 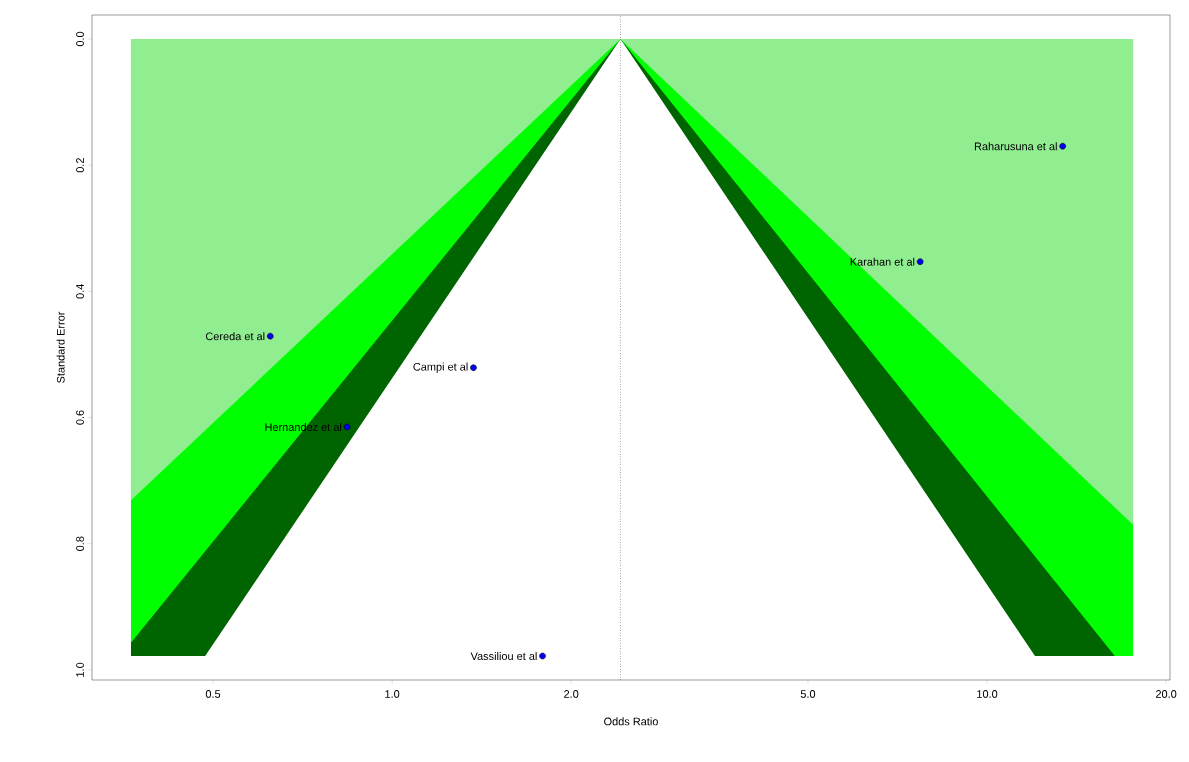 What do you see at coordinates (503, 656) in the screenshot?
I see `annotation: Vassiliou et al` at bounding box center [503, 656].